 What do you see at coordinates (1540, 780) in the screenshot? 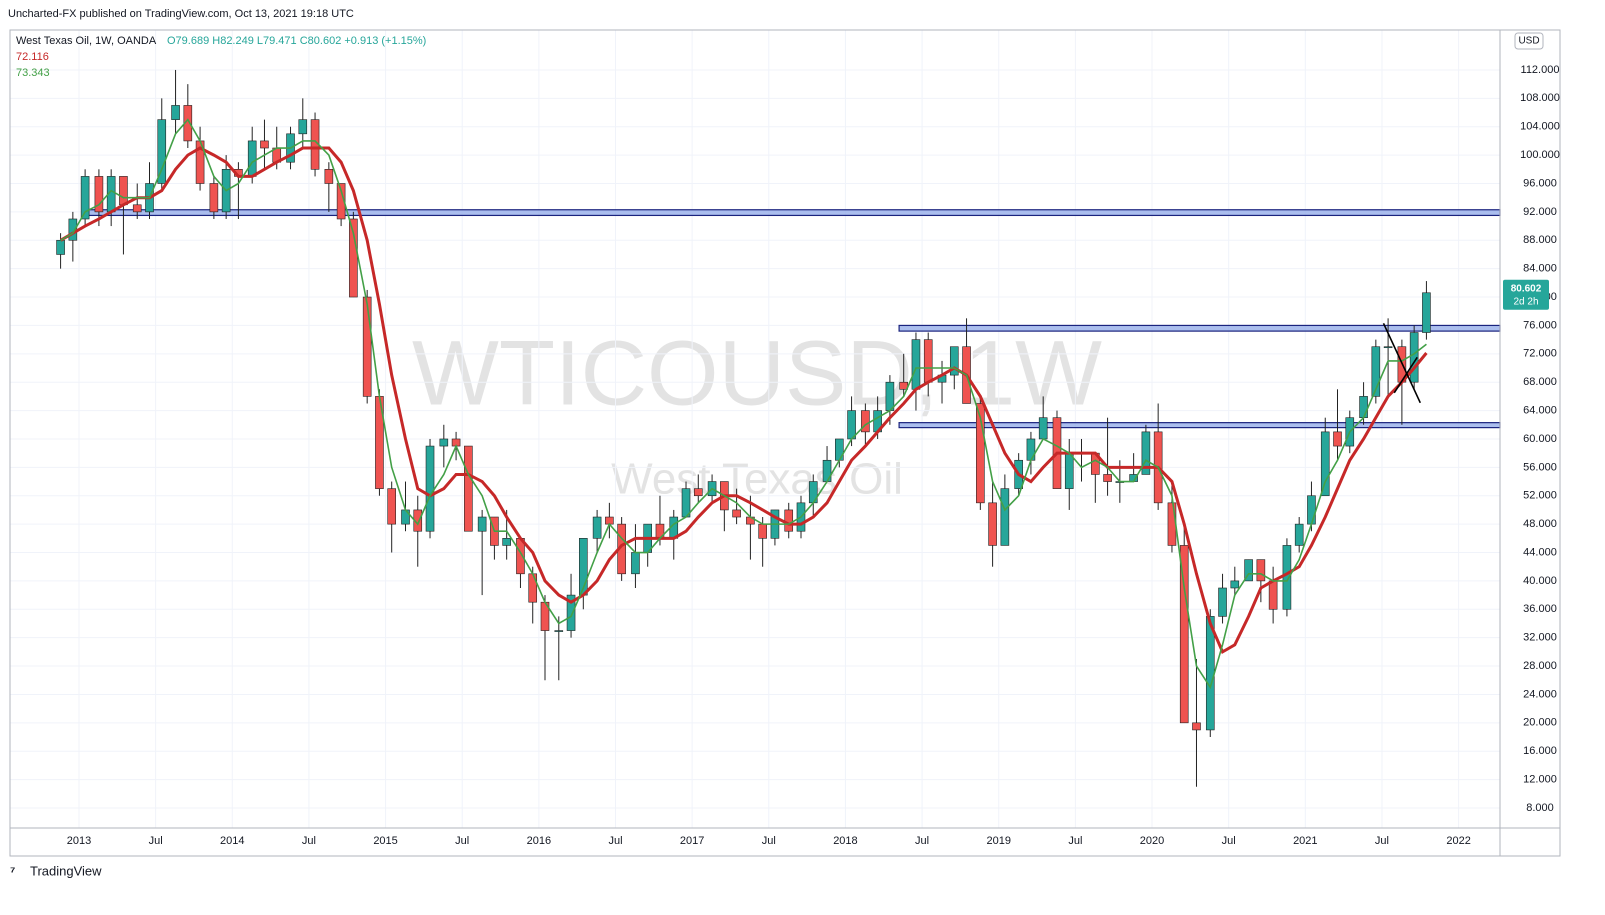
I see `y-tick-label: 12.000` at bounding box center [1540, 780].